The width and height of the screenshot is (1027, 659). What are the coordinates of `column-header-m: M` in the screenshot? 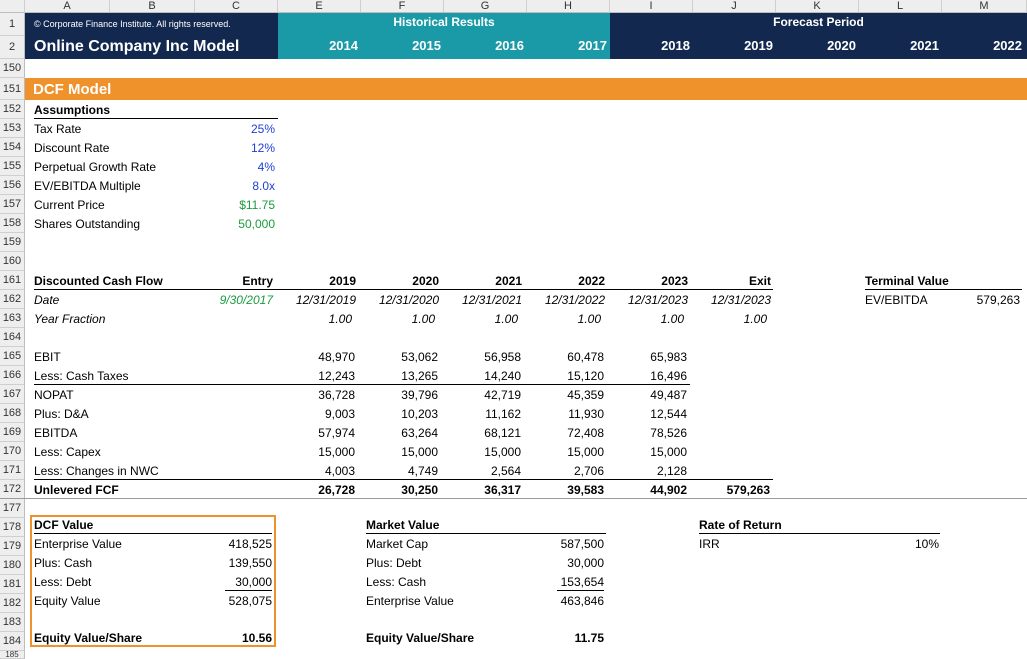 It's located at (984, 6).